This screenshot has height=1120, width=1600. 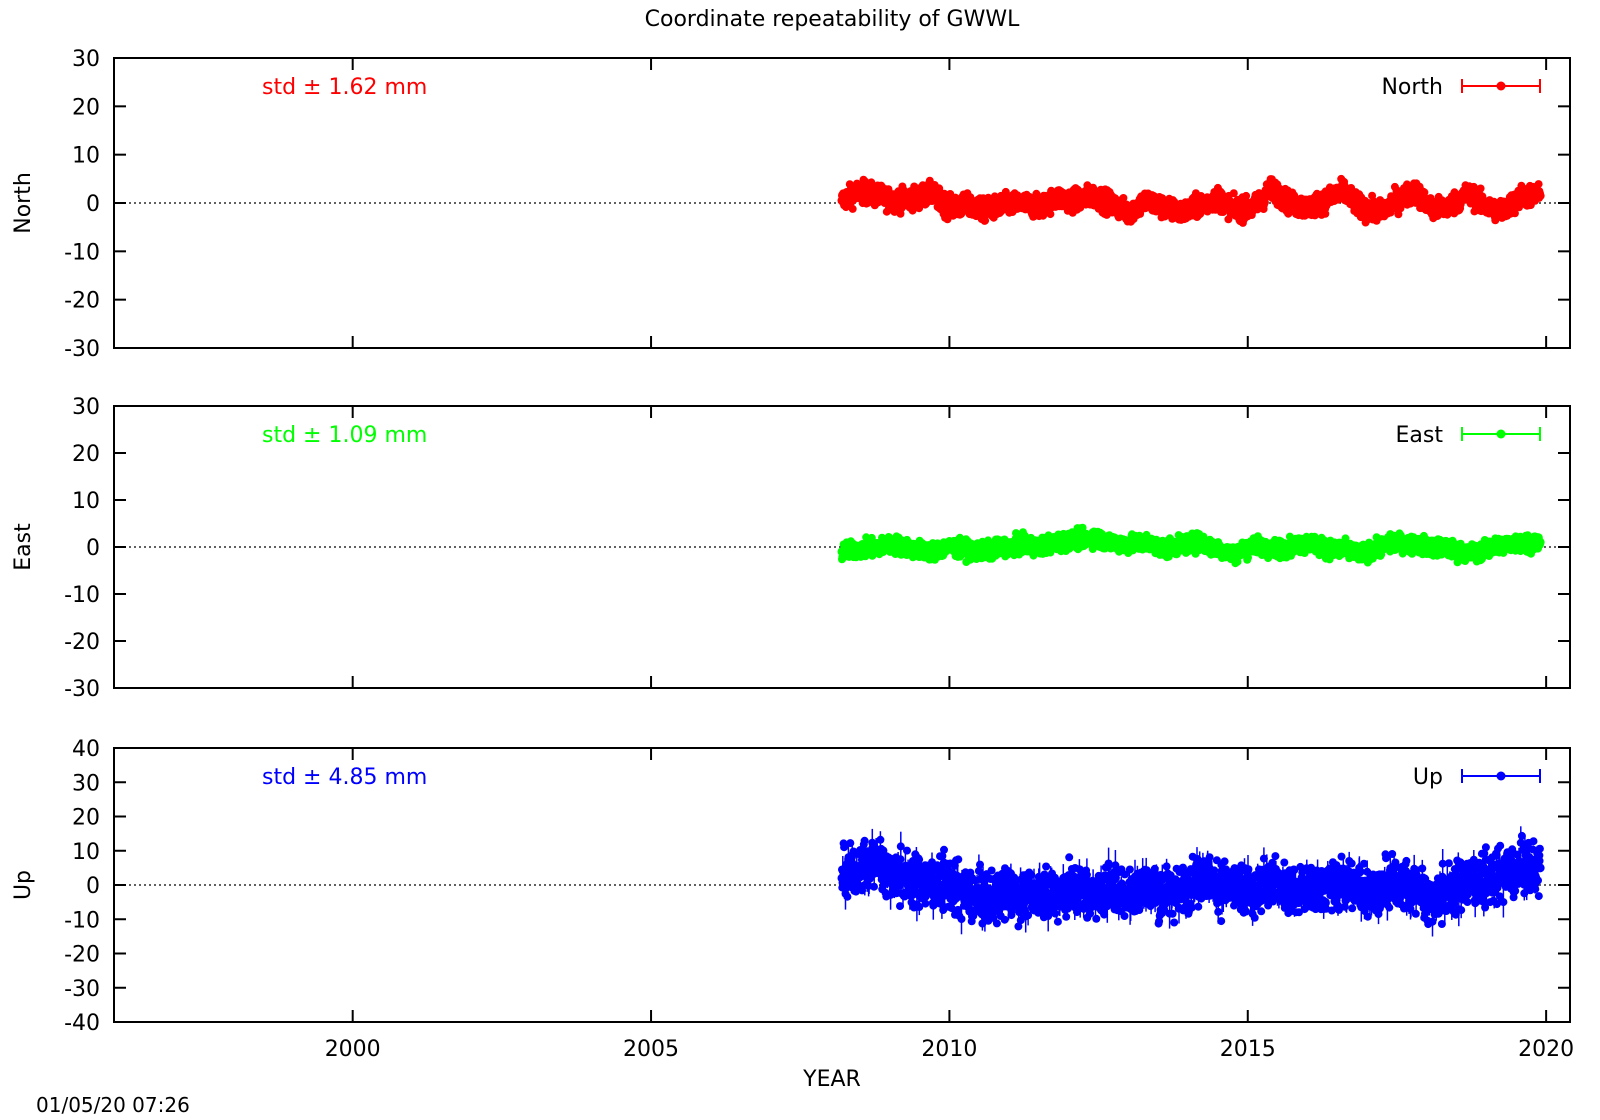 What do you see at coordinates (1420, 435) in the screenshot?
I see `east-legend-label: East` at bounding box center [1420, 435].